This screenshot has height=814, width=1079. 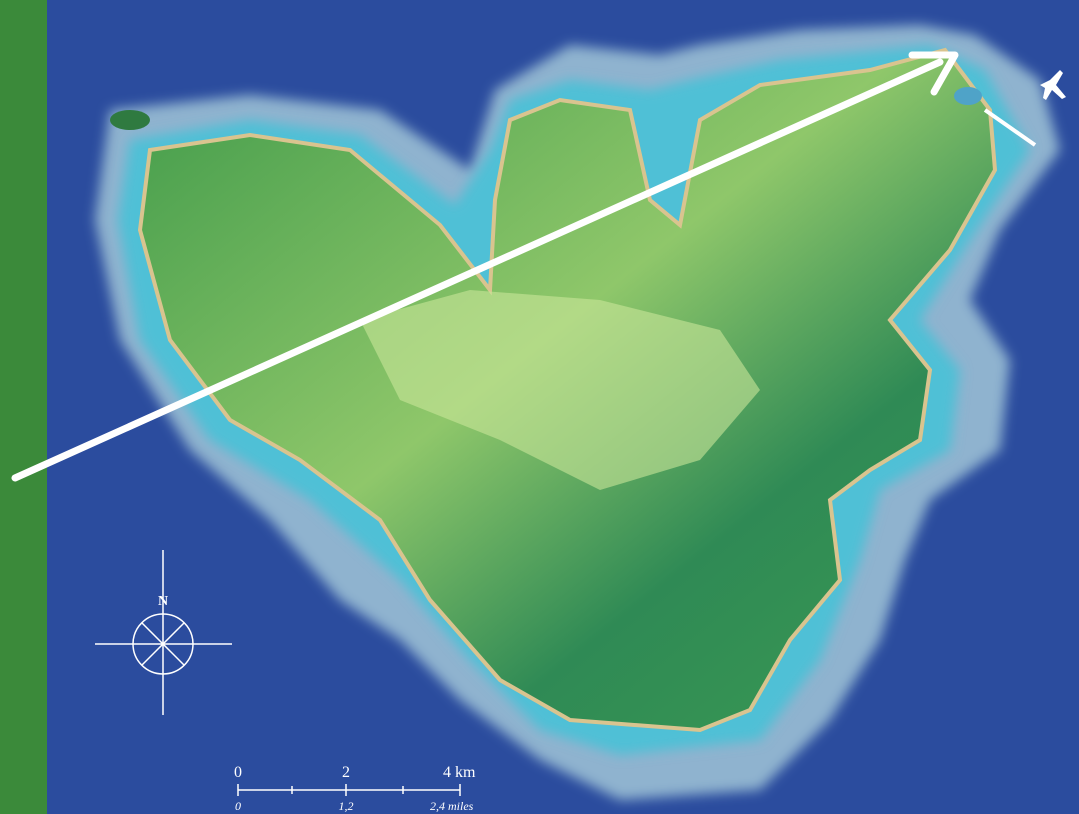 What do you see at coordinates (346, 772) in the screenshot?
I see `km-label: 2` at bounding box center [346, 772].